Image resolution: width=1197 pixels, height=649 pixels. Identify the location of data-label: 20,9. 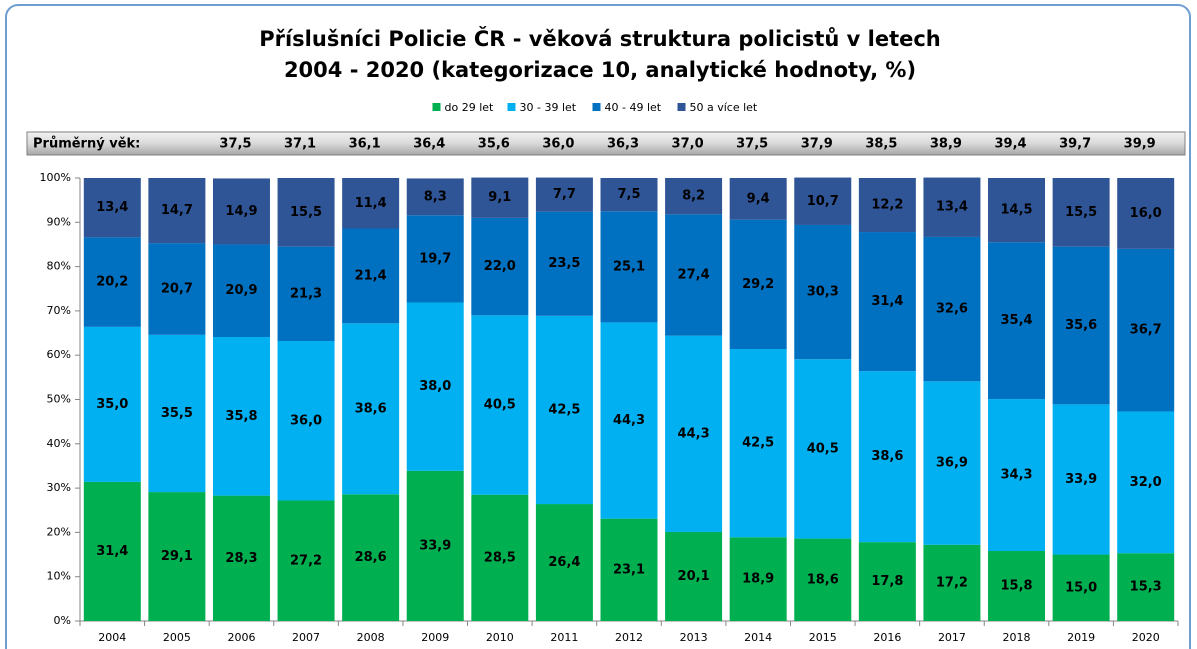
(241, 290).